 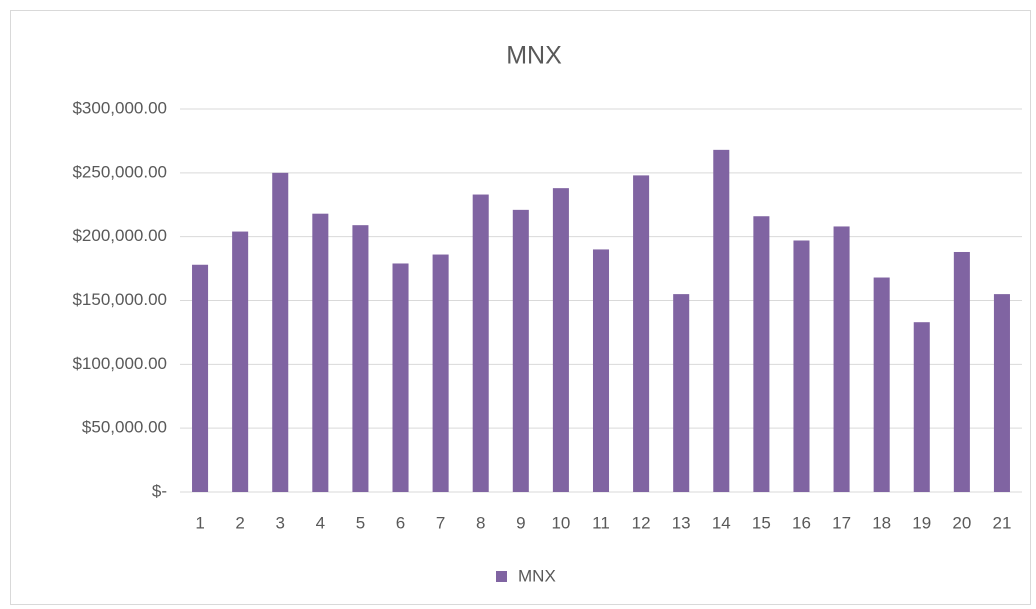 What do you see at coordinates (124, 427) in the screenshot?
I see `y-tick-label: $50,000.00` at bounding box center [124, 427].